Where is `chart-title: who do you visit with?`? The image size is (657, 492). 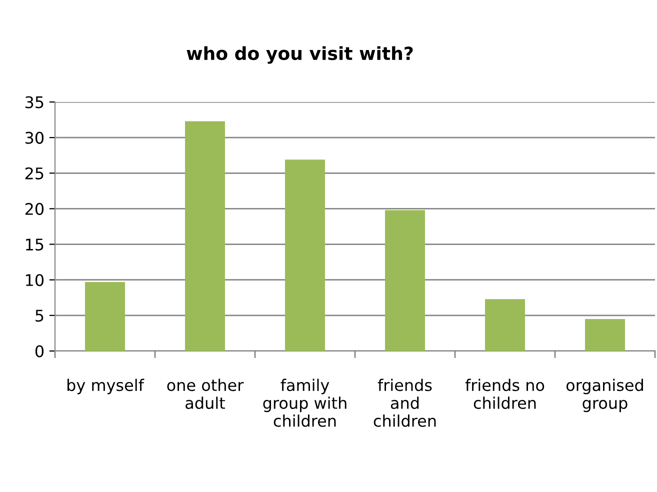 chart-title: who do you visit with? is located at coordinates (299, 55).